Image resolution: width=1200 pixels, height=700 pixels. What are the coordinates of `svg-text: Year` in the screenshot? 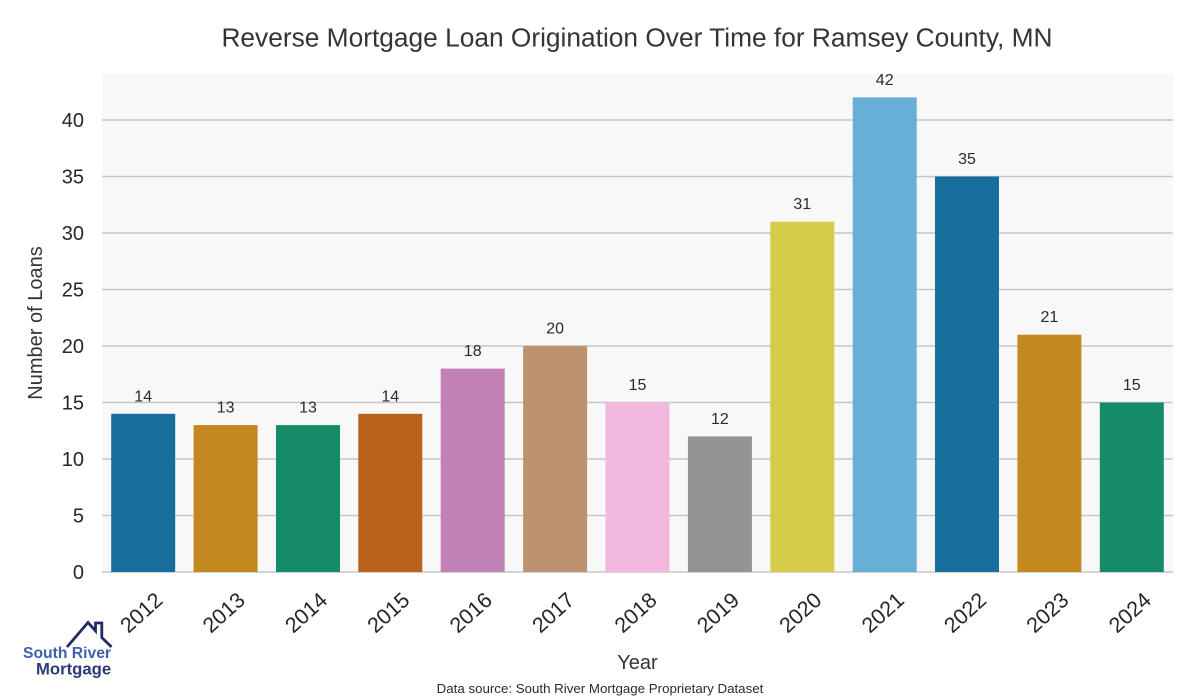 It's located at (637, 663).